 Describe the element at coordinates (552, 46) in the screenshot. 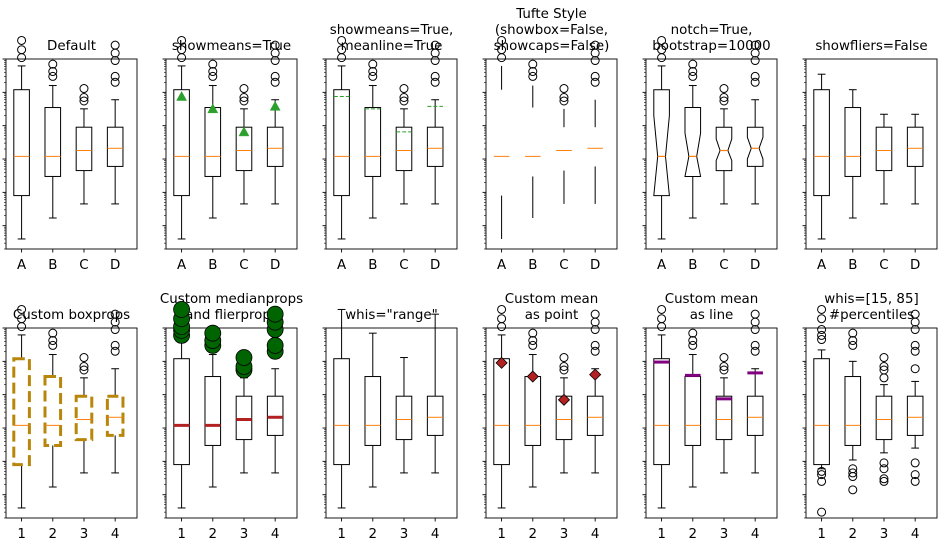

I see `panel-title: showcaps=False)` at that location.